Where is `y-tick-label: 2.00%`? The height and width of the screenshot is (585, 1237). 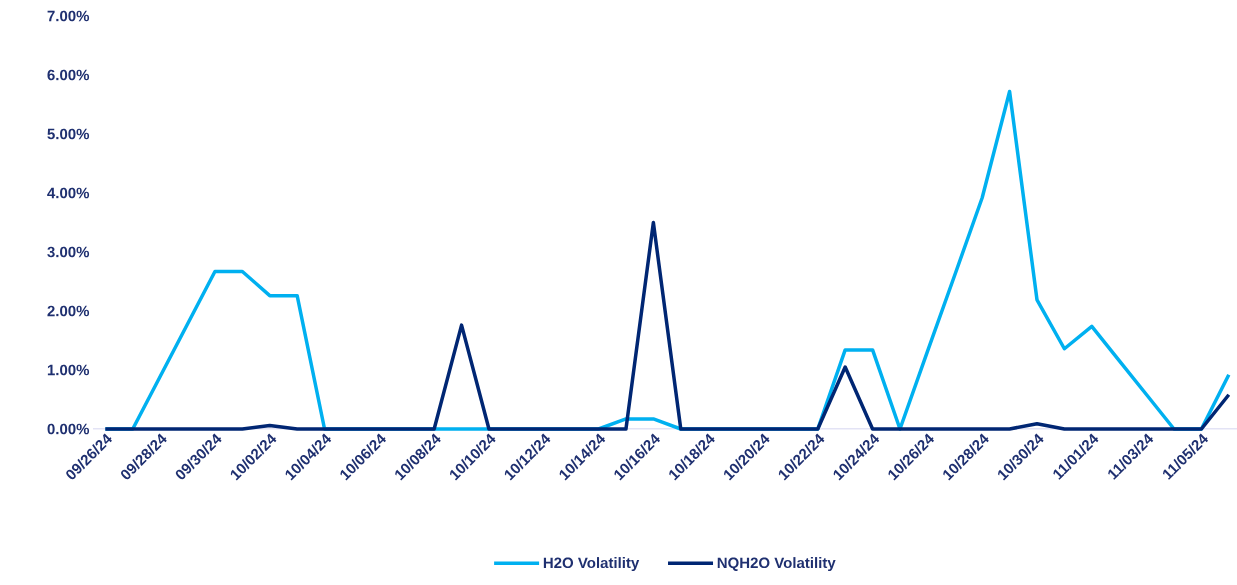
y-tick-label: 2.00% is located at coordinates (68, 311).